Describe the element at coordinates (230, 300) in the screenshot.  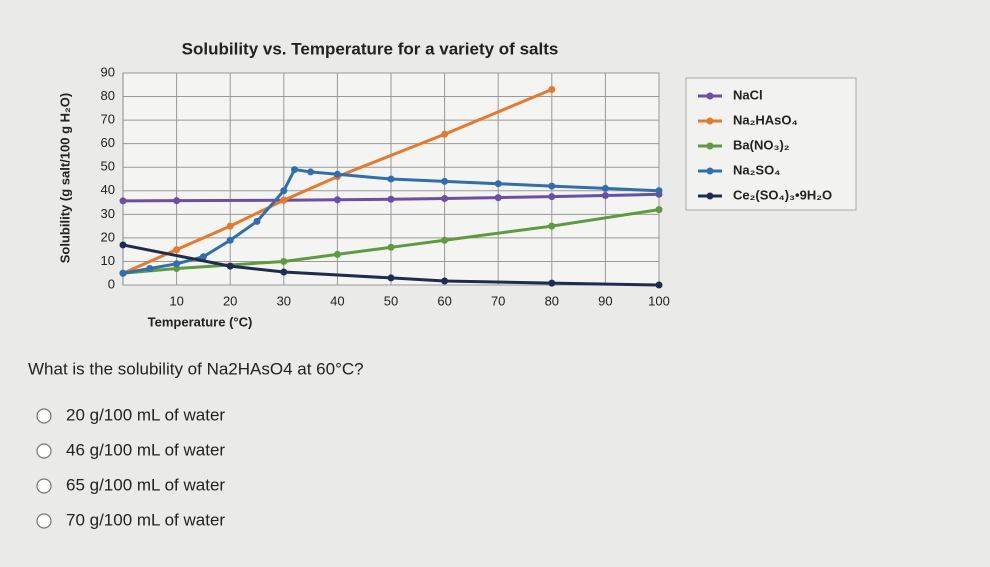
I see `x-tick-label: 20` at that location.